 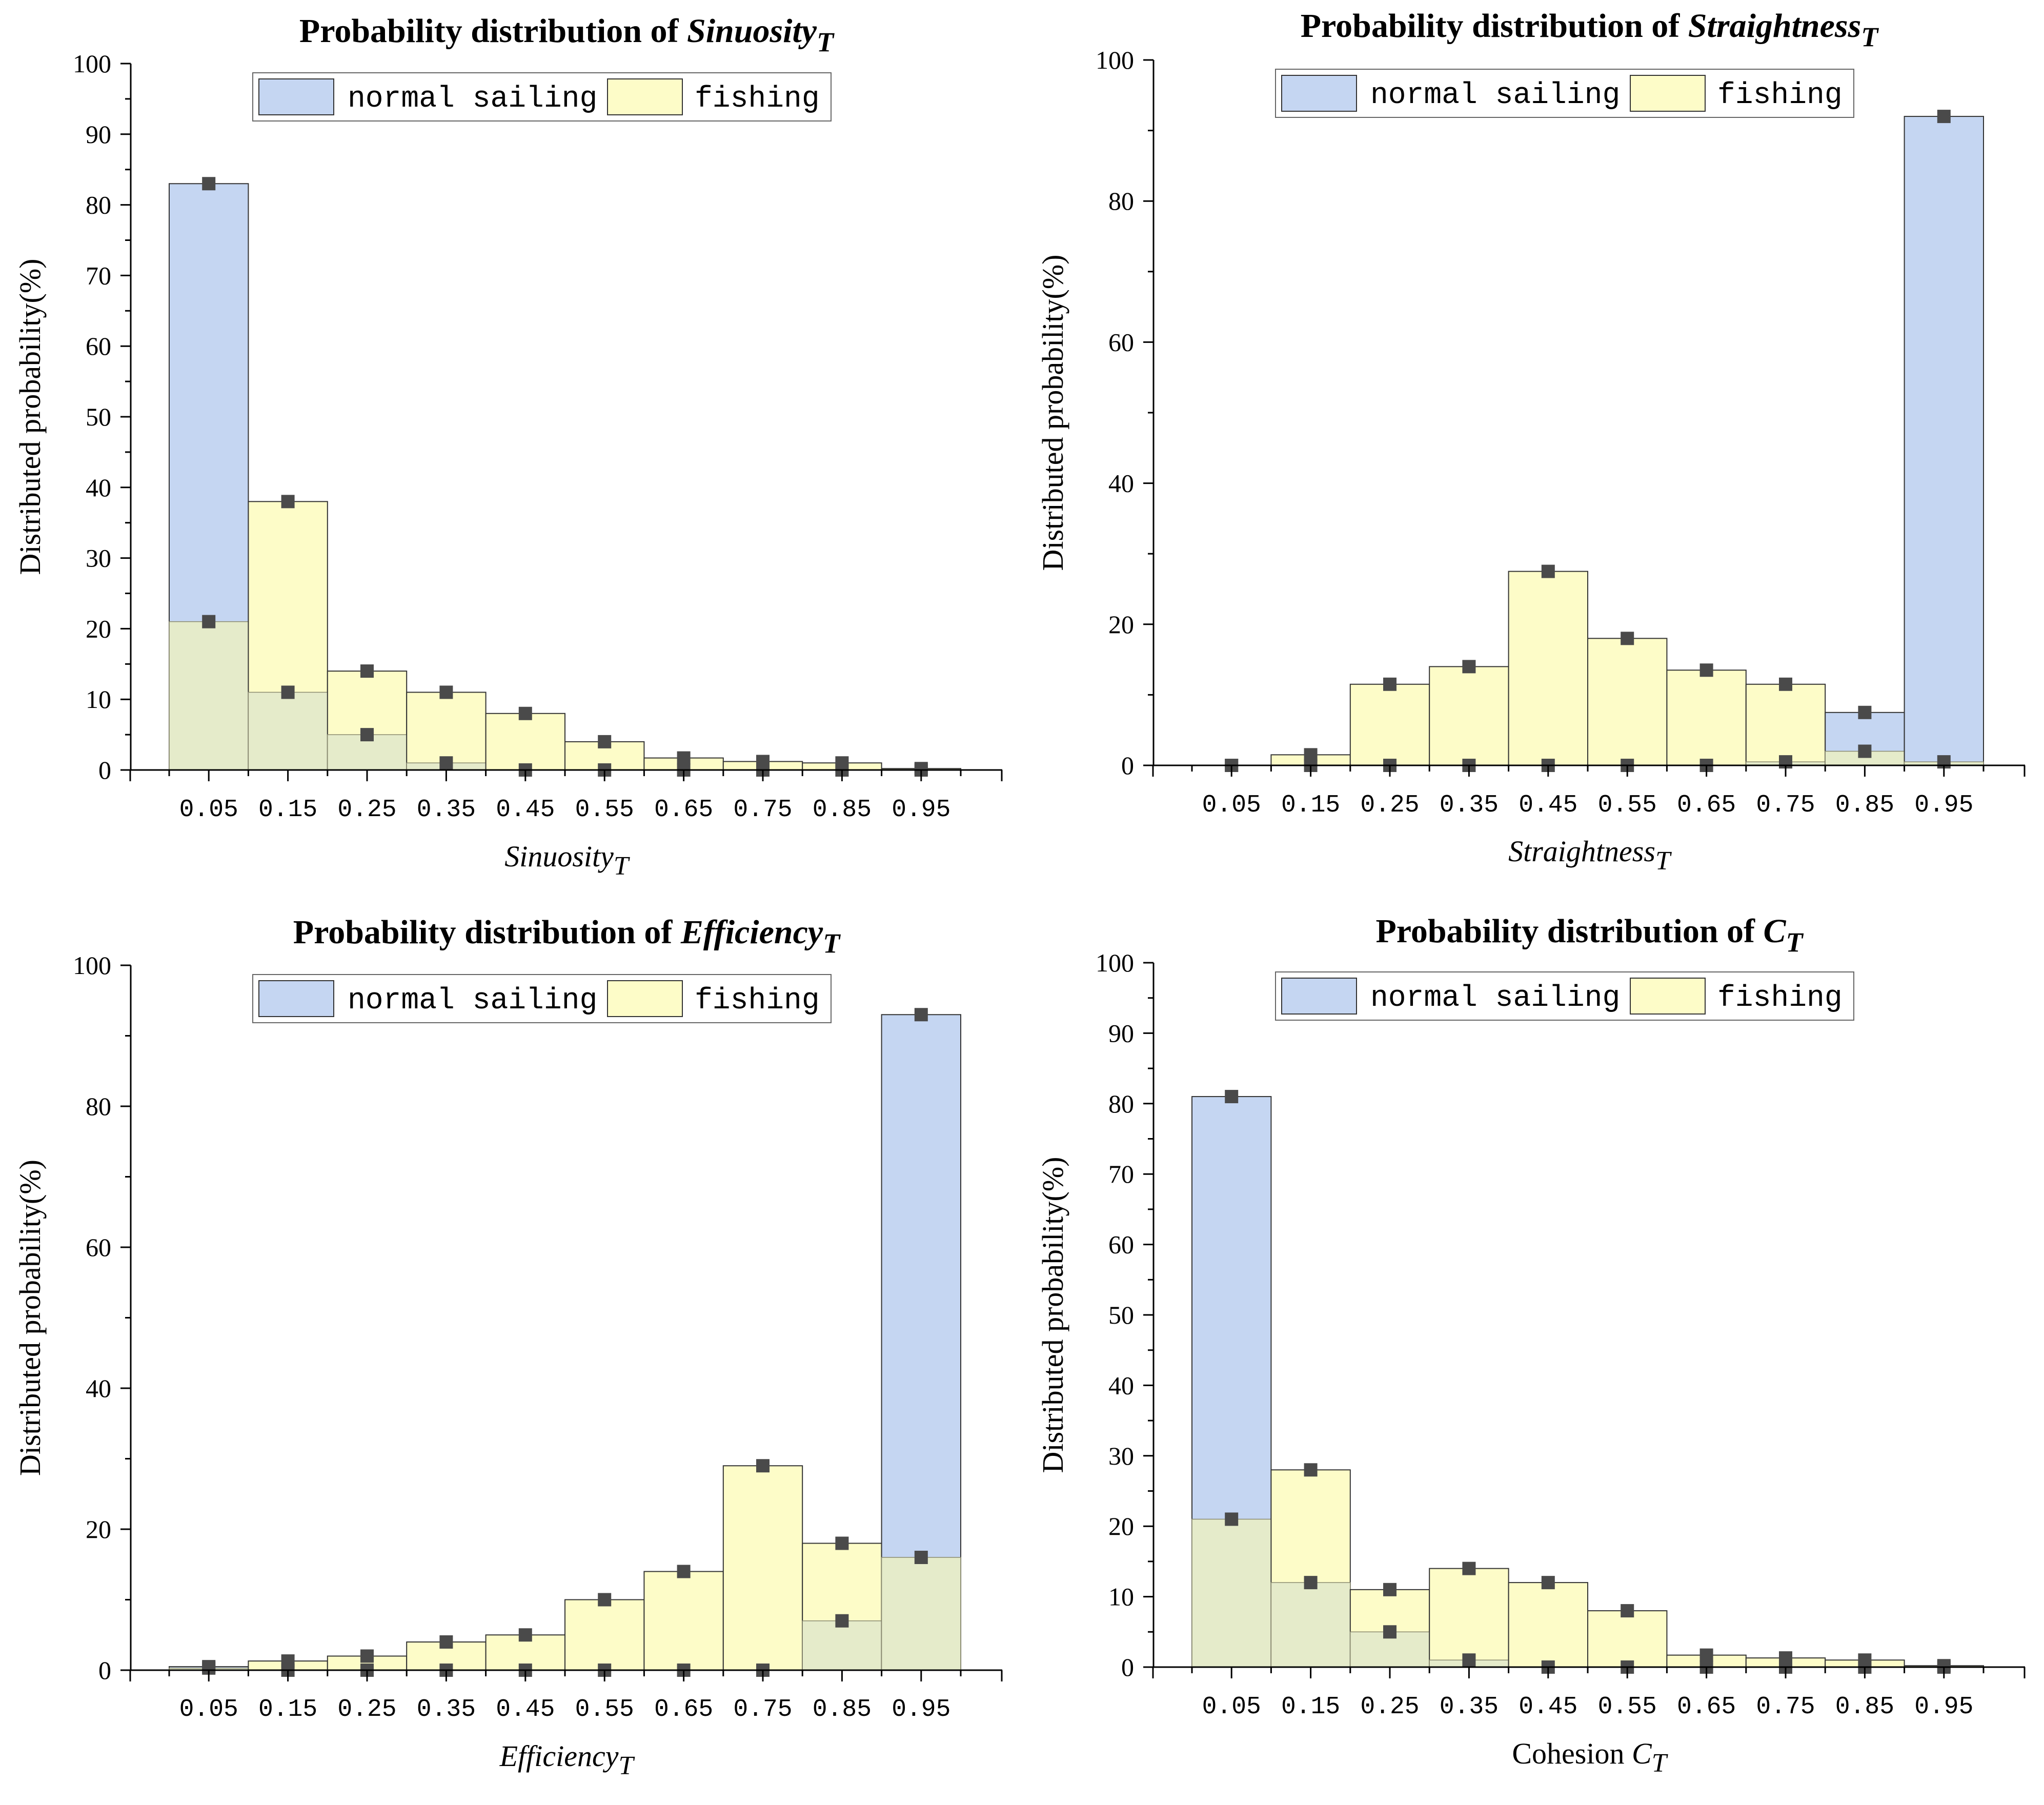 What do you see at coordinates (472, 99) in the screenshot?
I see `legend-normal-sailing-label: normal sailing` at bounding box center [472, 99].